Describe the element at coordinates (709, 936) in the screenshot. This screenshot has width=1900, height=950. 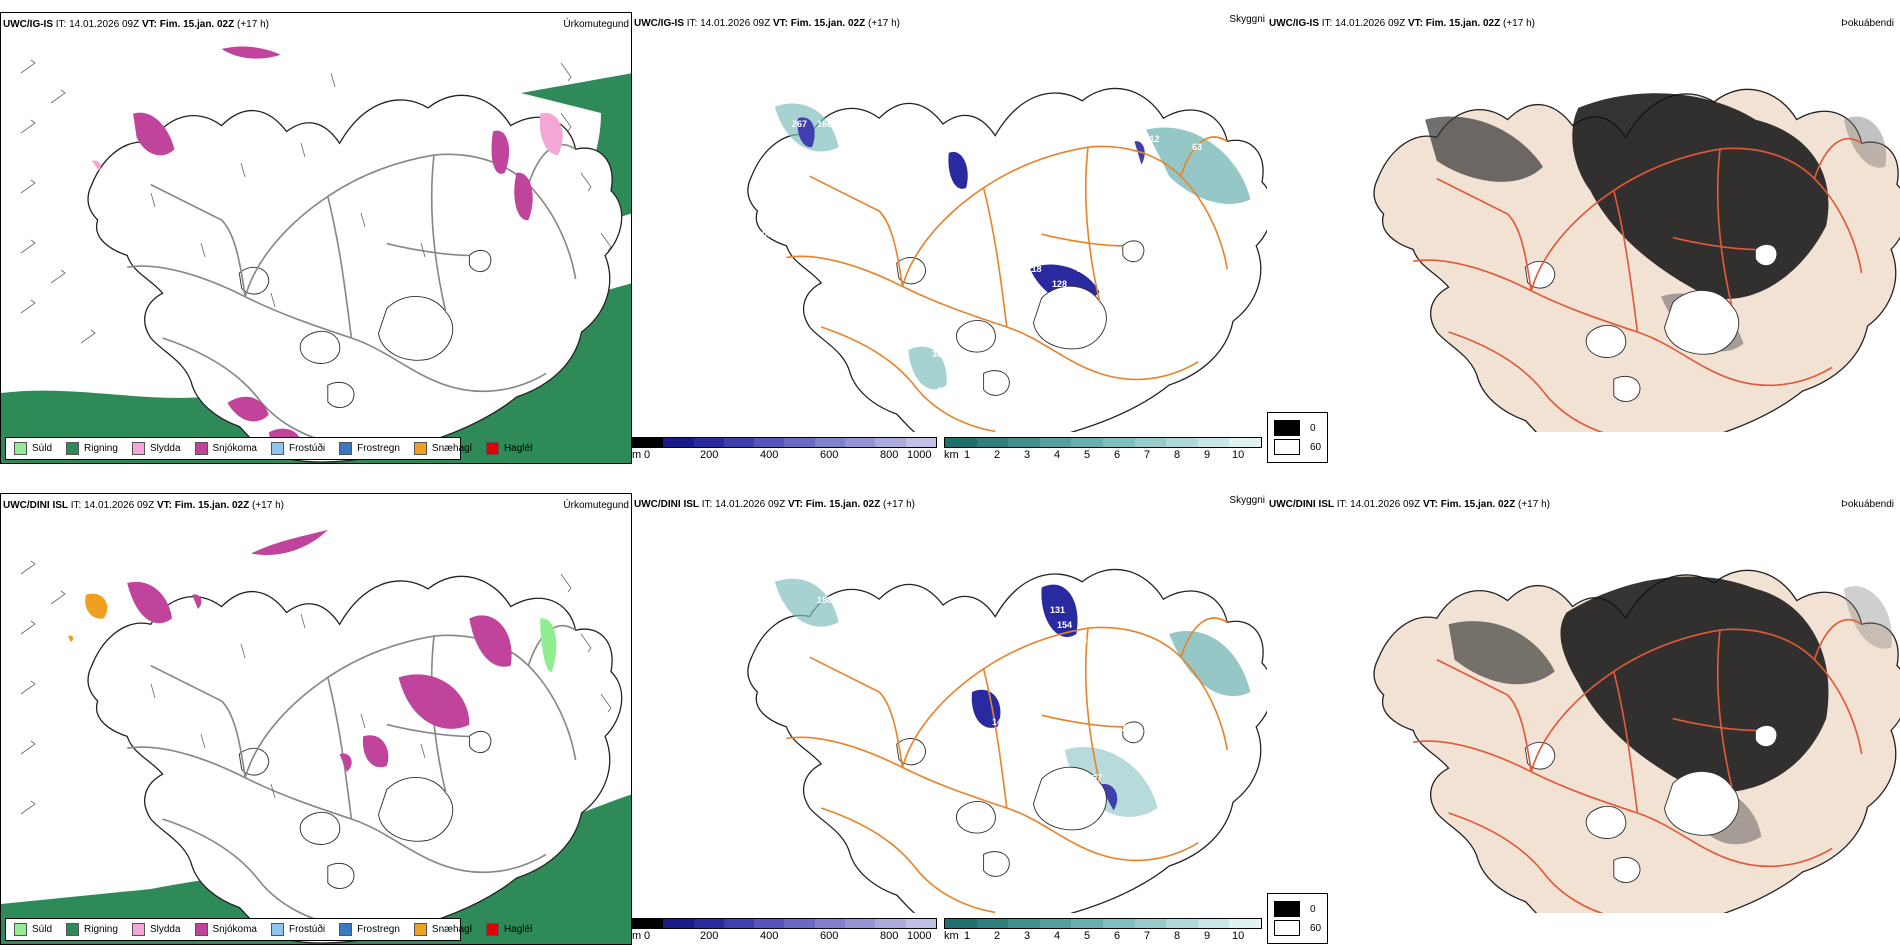
I see `scale-tick: 200` at that location.